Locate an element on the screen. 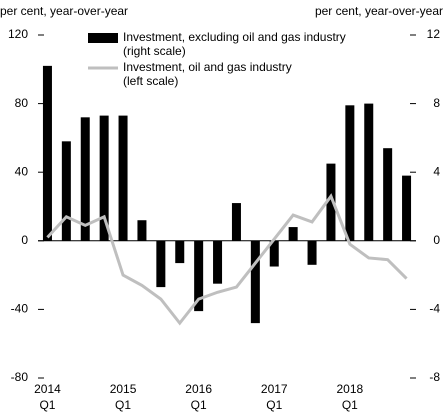  y2-tick-label: 8 is located at coordinates (436, 103).